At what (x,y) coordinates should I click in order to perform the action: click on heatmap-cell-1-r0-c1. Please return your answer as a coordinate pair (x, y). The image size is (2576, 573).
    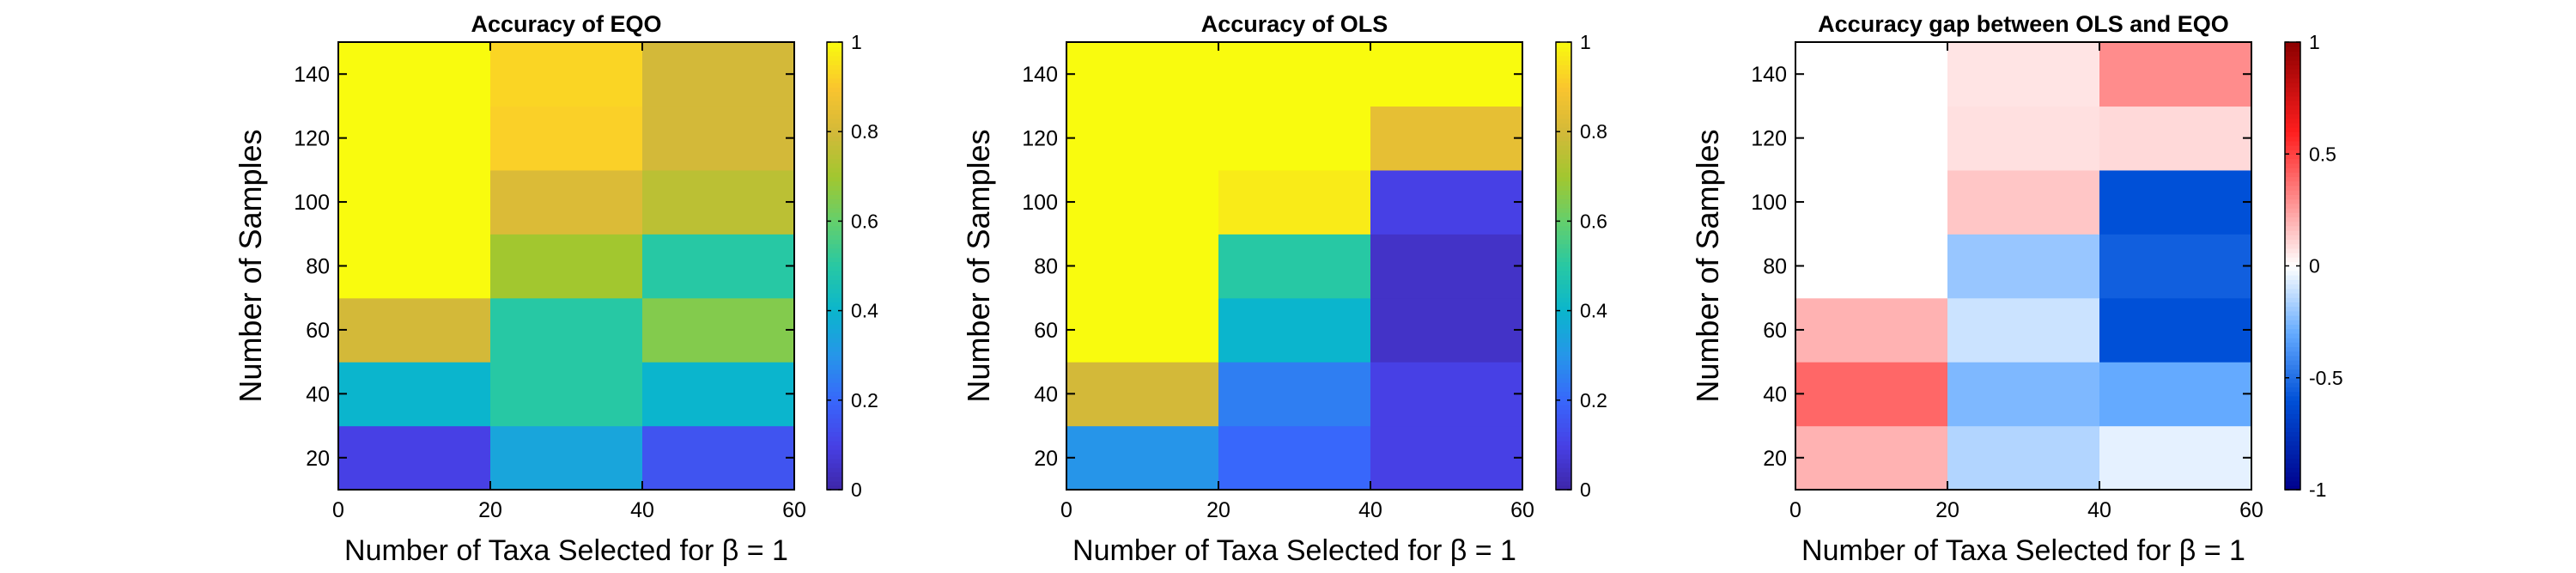
    Looking at the image, I should click on (566, 458).